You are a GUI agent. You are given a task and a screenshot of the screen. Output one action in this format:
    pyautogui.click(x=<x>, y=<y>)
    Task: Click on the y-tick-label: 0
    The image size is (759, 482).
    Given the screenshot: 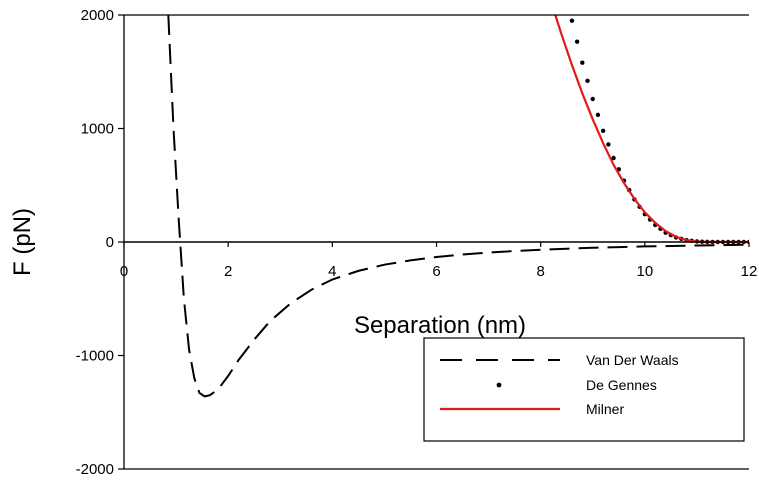 What is the action you would take?
    pyautogui.click(x=110, y=242)
    